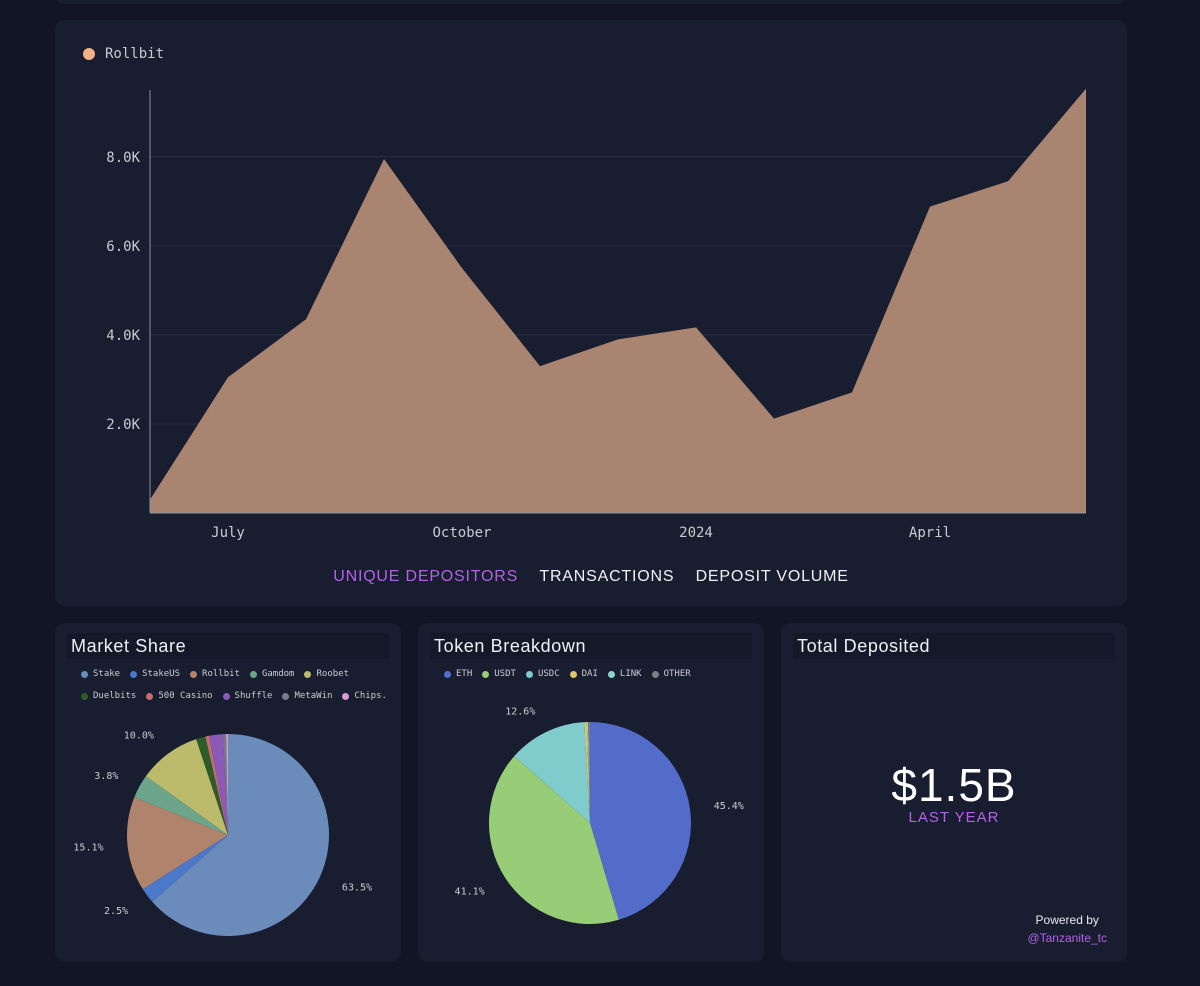 Image resolution: width=1200 pixels, height=986 pixels. I want to click on legend-item: DAI, so click(583, 674).